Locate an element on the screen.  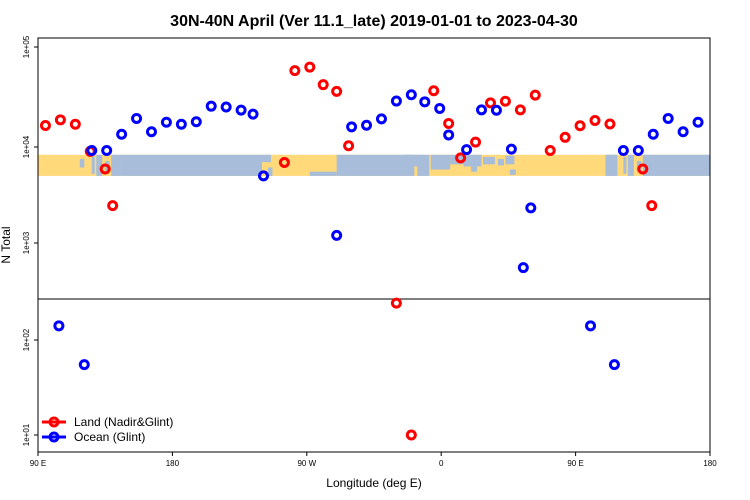
legend-ocean-label: Ocean (Glint) is located at coordinates (109, 437).